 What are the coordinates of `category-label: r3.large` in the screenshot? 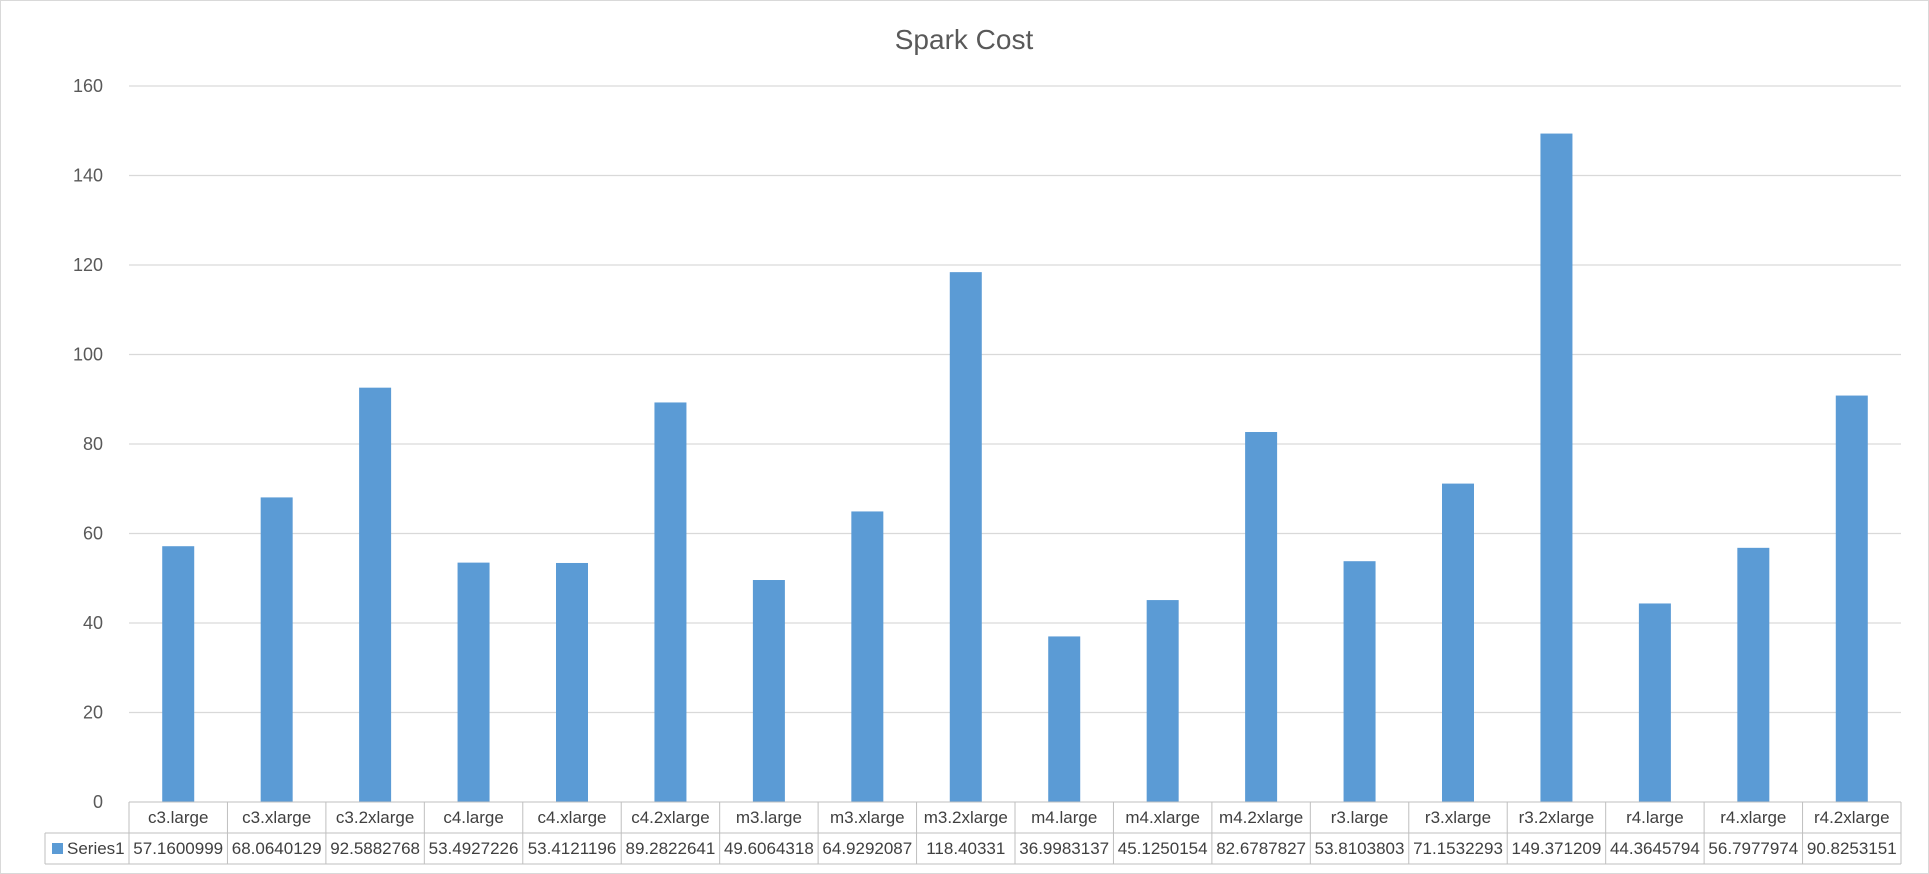 It's located at (1360, 817).